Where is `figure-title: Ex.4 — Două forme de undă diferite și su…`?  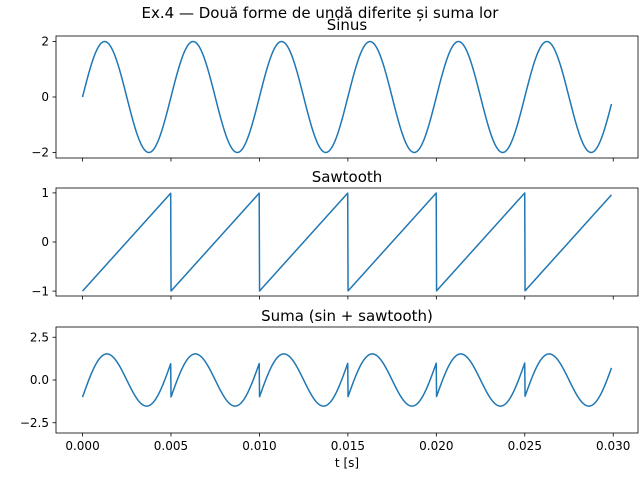
figure-title: Ex.4 — Două forme de undă diferite și su… is located at coordinates (321, 13).